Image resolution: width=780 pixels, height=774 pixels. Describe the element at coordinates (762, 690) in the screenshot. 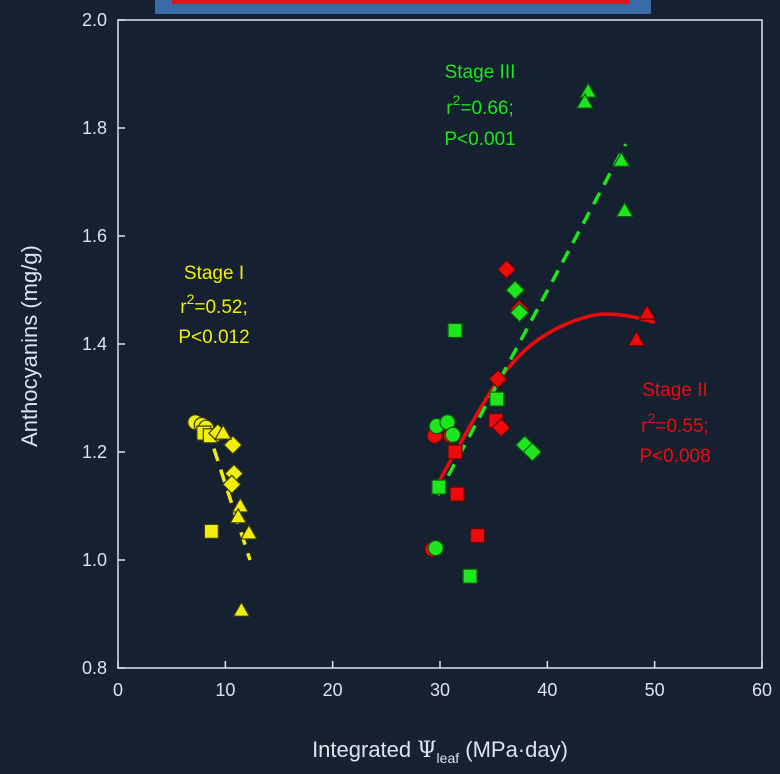

I see `x-tick-label: 60` at that location.